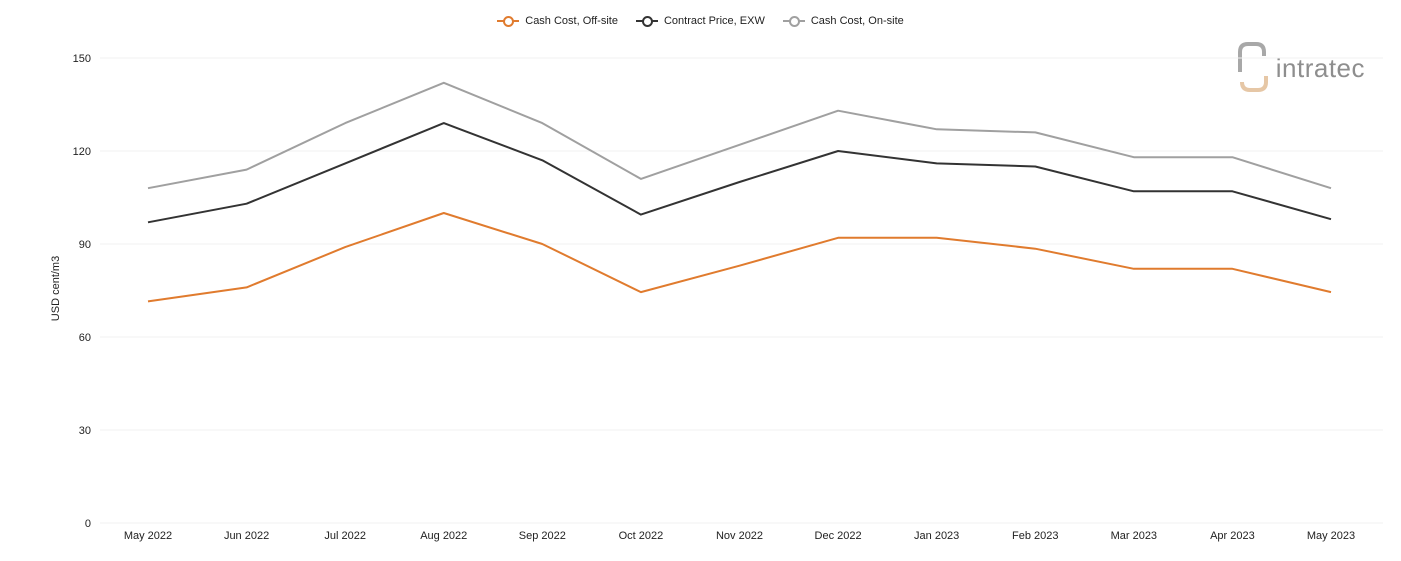  Describe the element at coordinates (88, 524) in the screenshot. I see `y-tick-label: 0` at that location.